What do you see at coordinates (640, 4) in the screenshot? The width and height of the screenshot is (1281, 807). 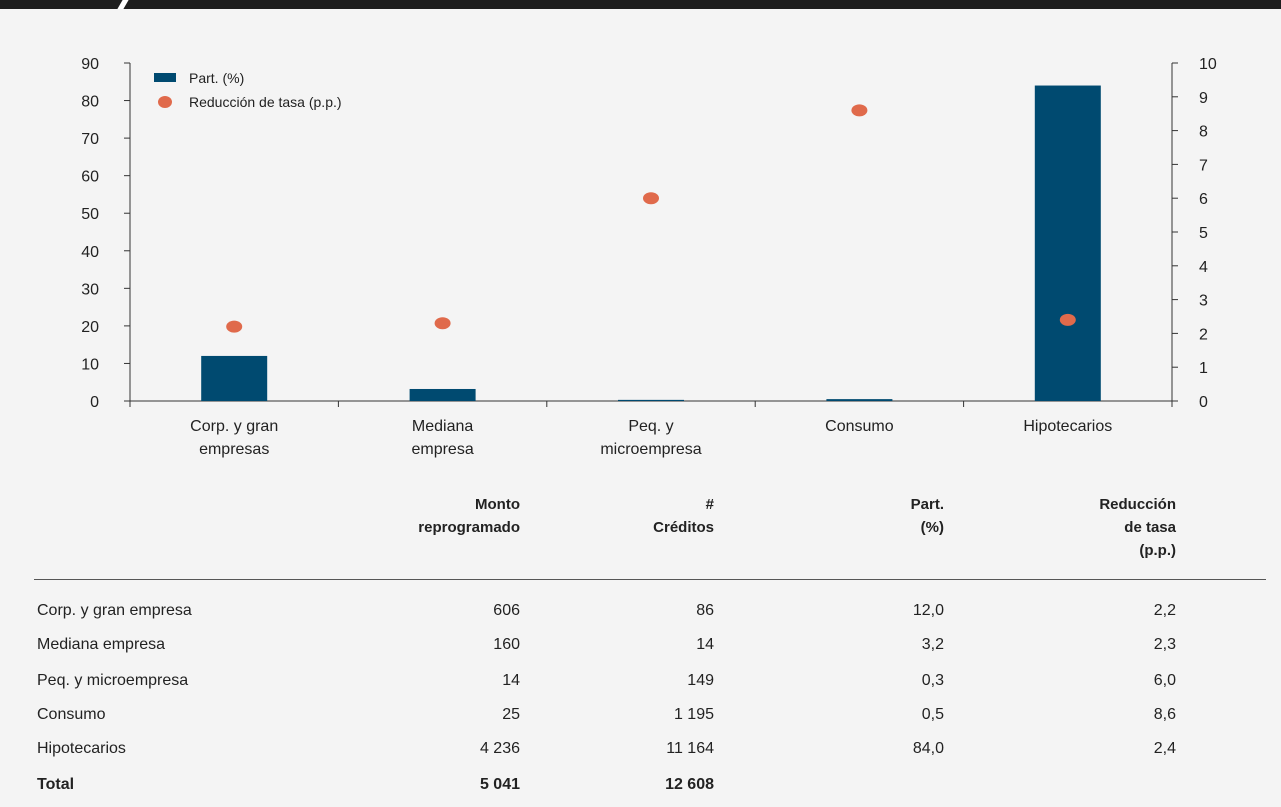 I see `top-bar` at bounding box center [640, 4].